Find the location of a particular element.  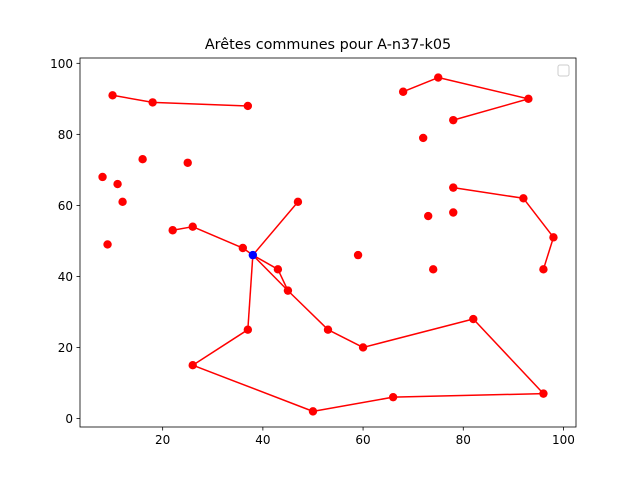

y-tick-label: 0 is located at coordinates (69, 419).